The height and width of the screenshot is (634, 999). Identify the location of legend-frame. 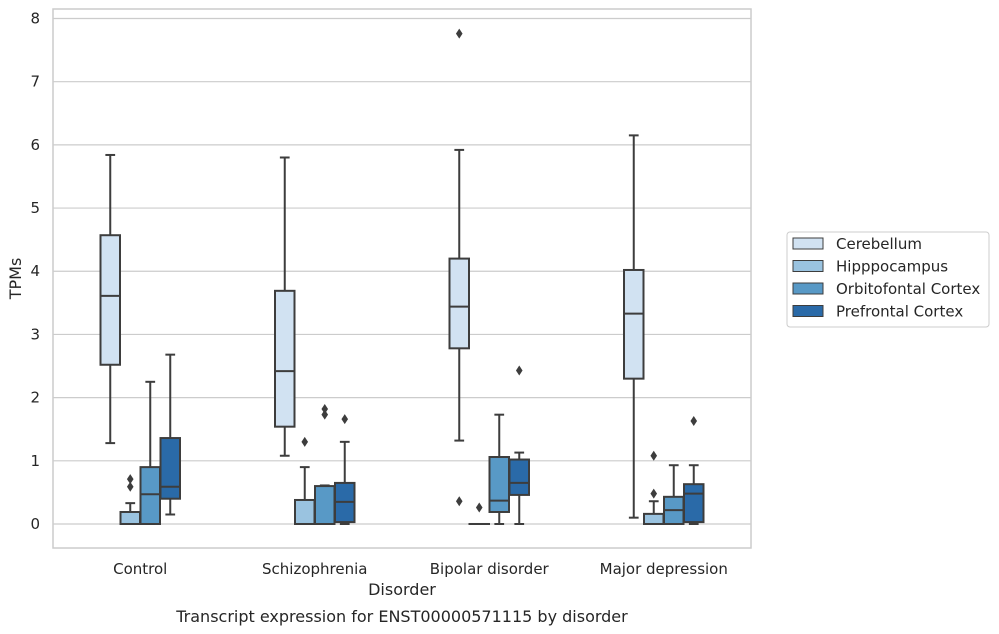
(888, 279).